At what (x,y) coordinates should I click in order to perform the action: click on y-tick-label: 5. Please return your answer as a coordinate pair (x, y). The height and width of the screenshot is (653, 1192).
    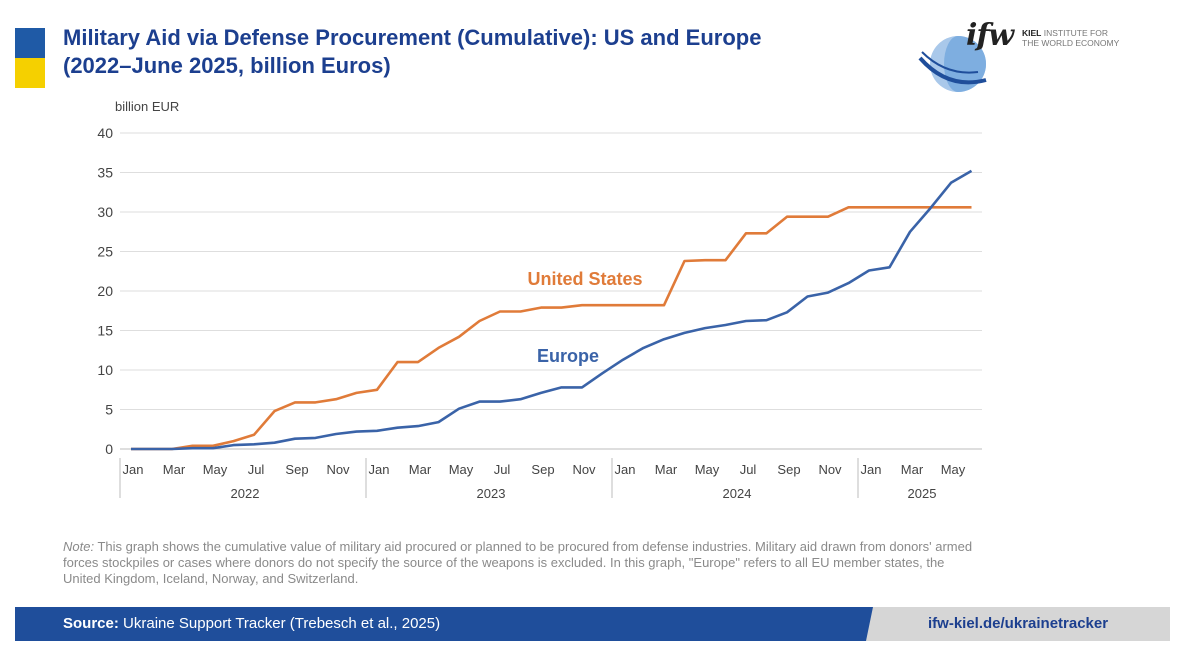
    Looking at the image, I should click on (109, 410).